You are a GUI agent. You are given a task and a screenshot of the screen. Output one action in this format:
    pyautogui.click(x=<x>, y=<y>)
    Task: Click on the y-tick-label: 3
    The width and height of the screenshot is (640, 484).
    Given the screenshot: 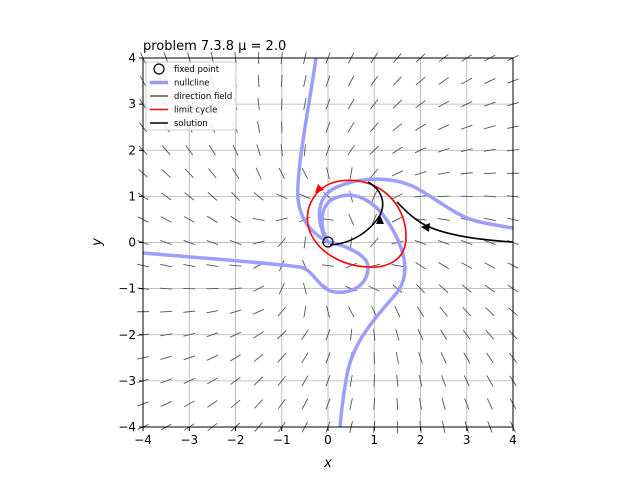 What is the action you would take?
    pyautogui.click(x=132, y=104)
    